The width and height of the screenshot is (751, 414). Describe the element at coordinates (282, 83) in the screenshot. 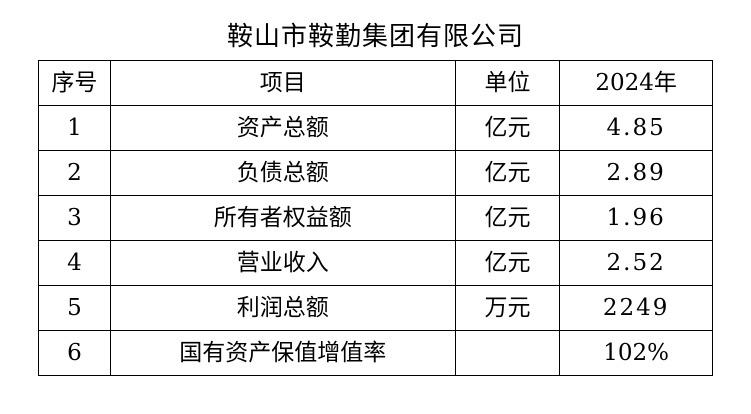

I see `header-item: 项目` at that location.